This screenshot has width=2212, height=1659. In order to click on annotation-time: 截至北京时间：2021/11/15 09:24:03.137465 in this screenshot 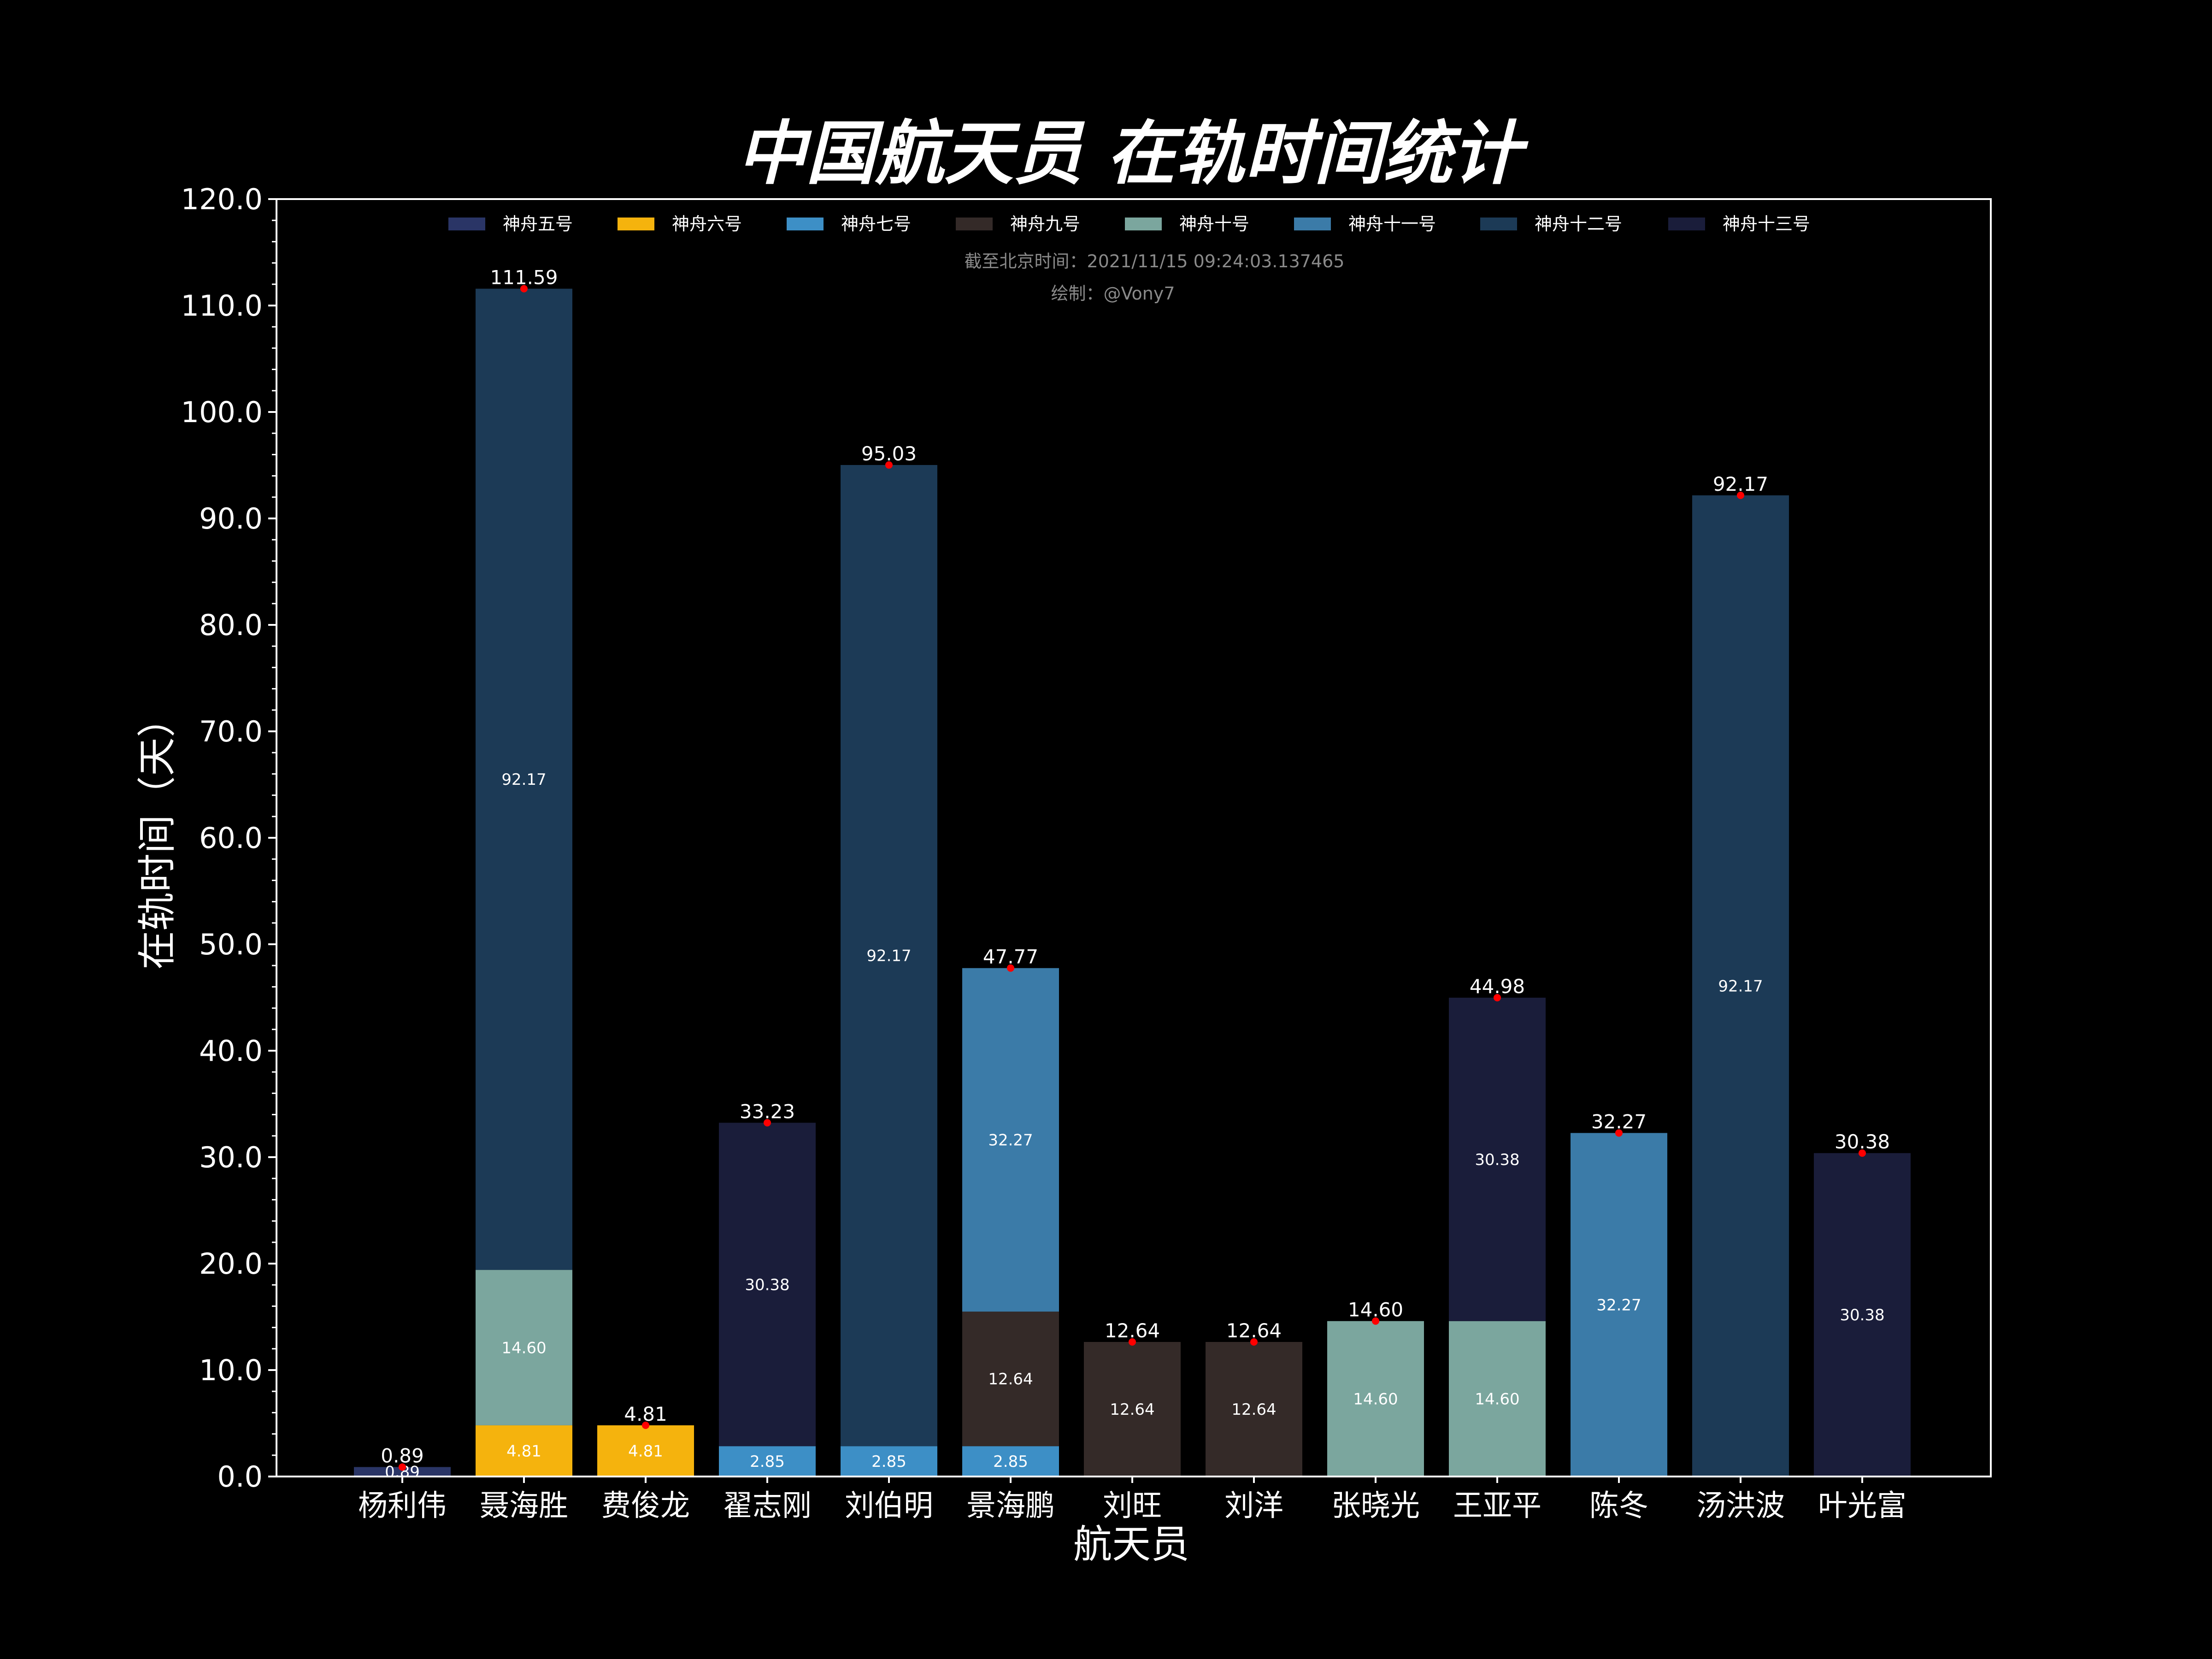, I will do `click(1155, 261)`.